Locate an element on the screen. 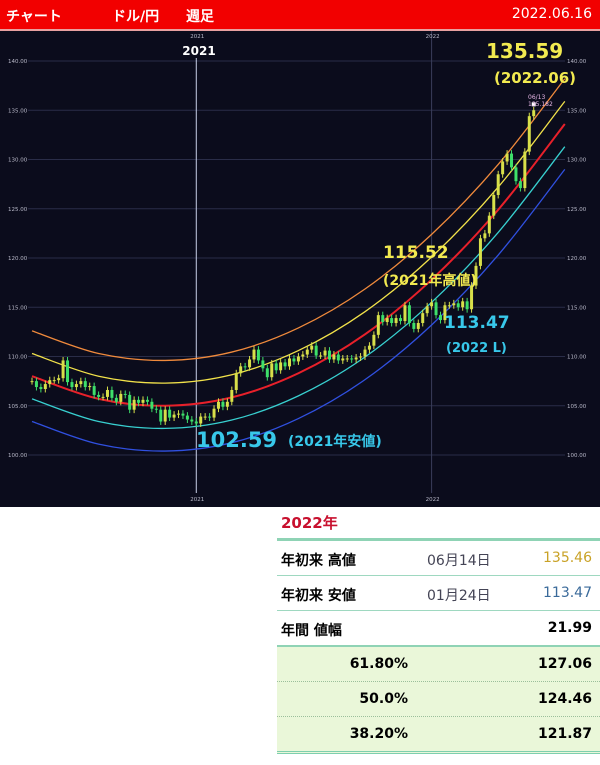 The height and width of the screenshot is (765, 600). annotation-high-period: (2022.06) is located at coordinates (535, 78).